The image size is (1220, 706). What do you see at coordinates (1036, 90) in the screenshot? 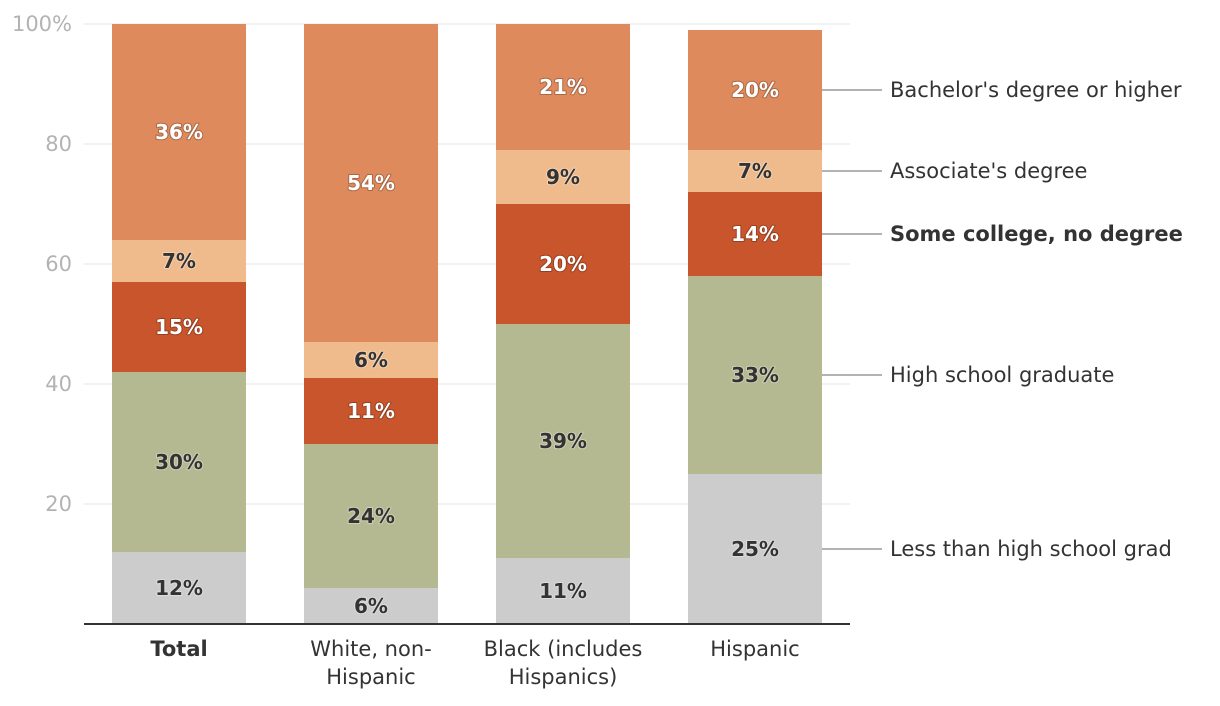
I see `legend-label-bachelor-s-degree-or-higher: Bachelor's degree or higher` at bounding box center [1036, 90].